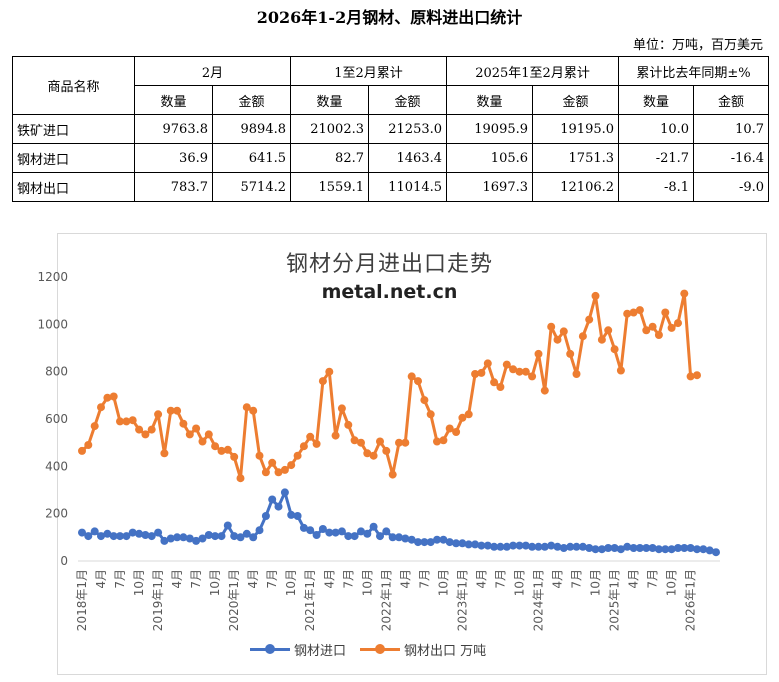 This screenshot has height=682, width=779. What do you see at coordinates (576, 129) in the screenshot?
I see `table-cell: 19195.0` at bounding box center [576, 129].